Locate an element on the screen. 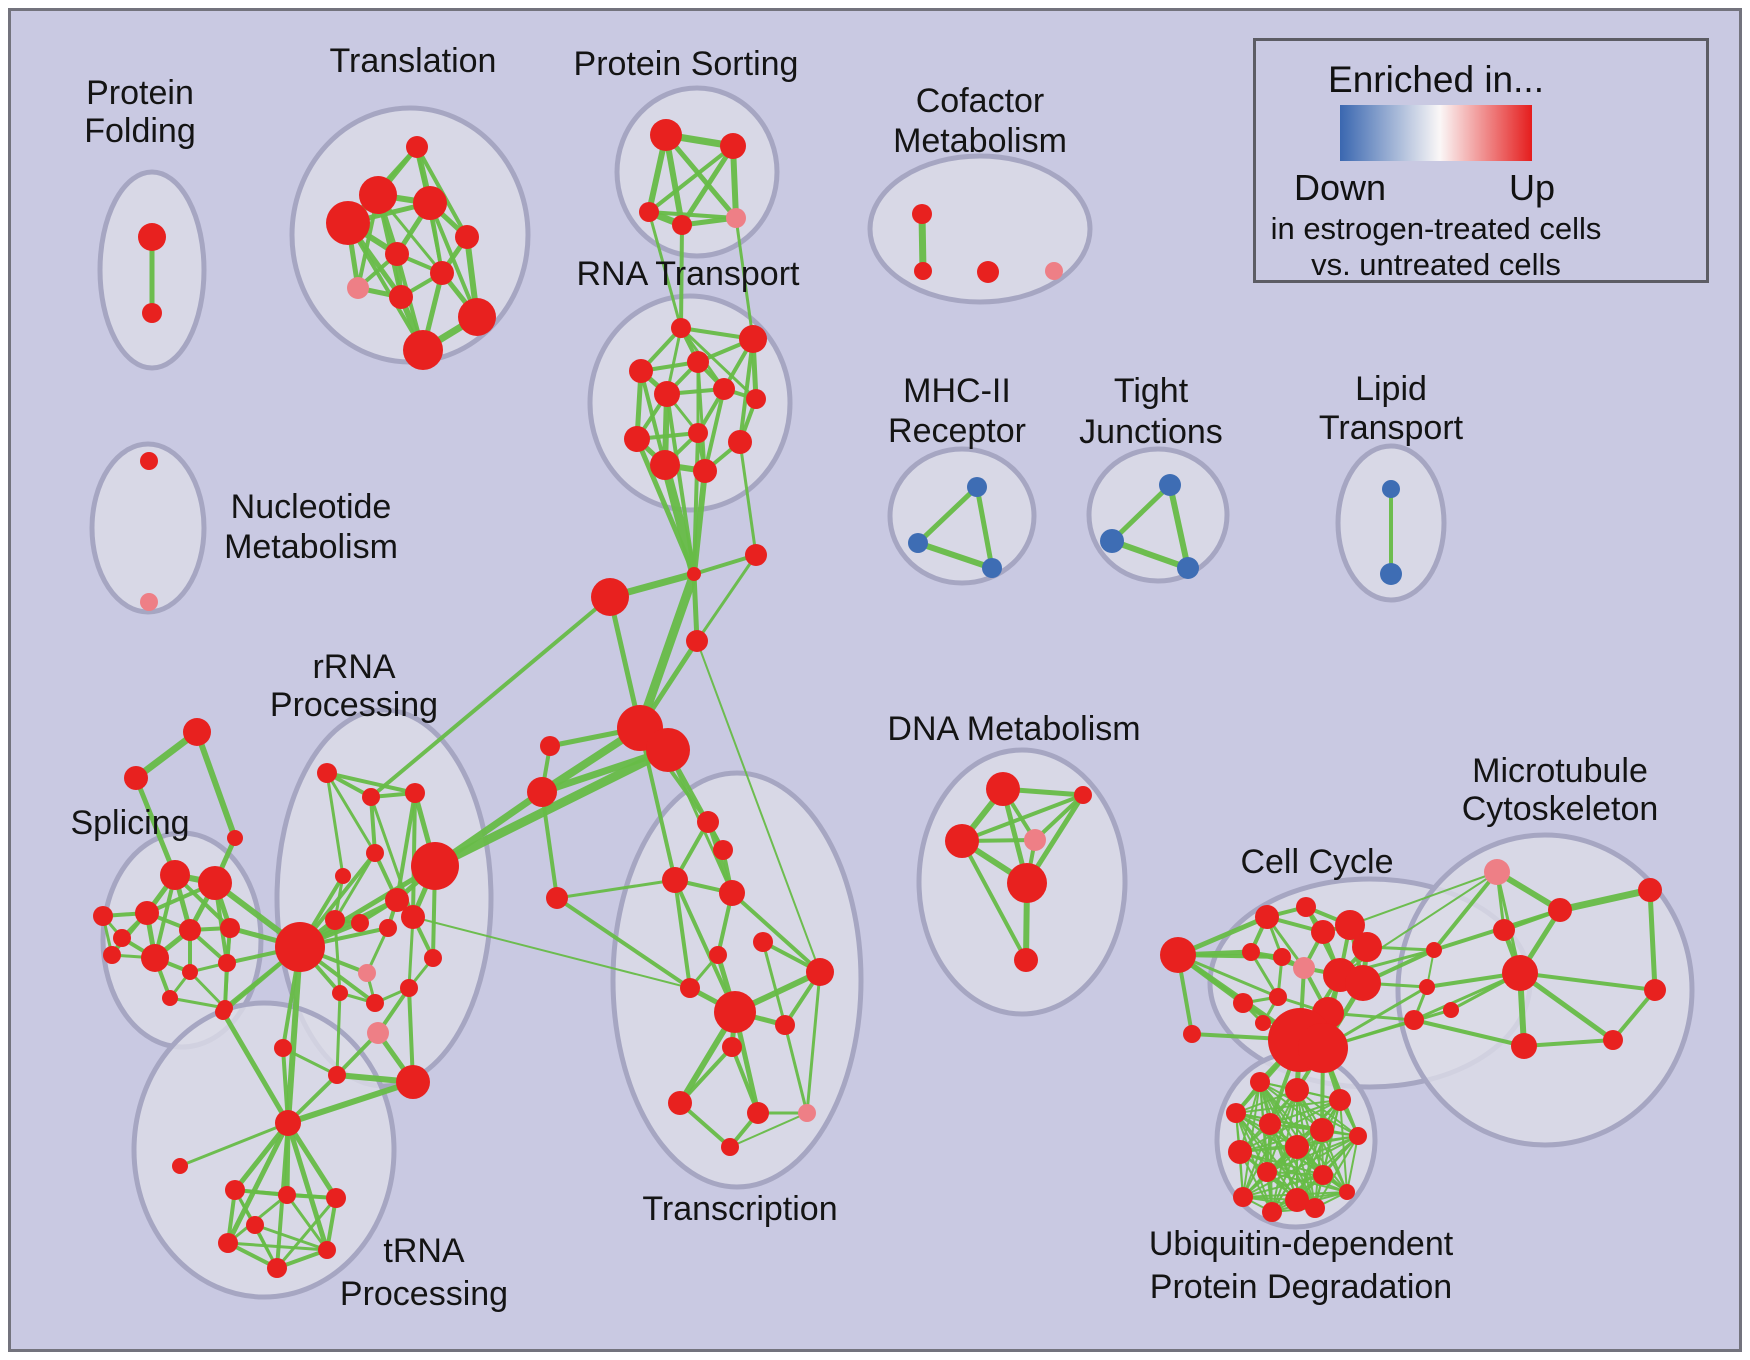  cluster-ellipse-rt is located at coordinates (690, 403).